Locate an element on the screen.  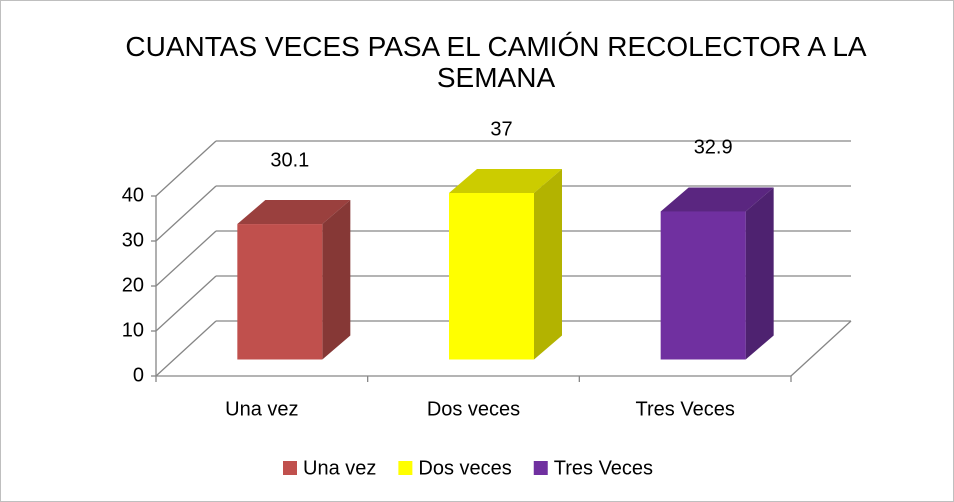
y-tick-label: 0 is located at coordinates (138, 375).